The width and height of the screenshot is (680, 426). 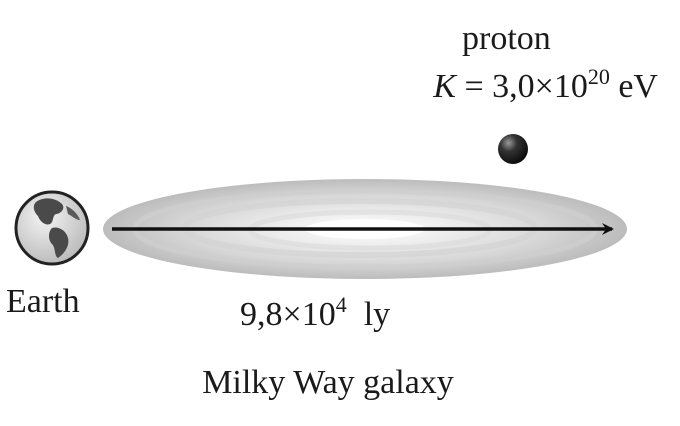 What do you see at coordinates (52, 228) in the screenshot?
I see `earth-icon` at bounding box center [52, 228].